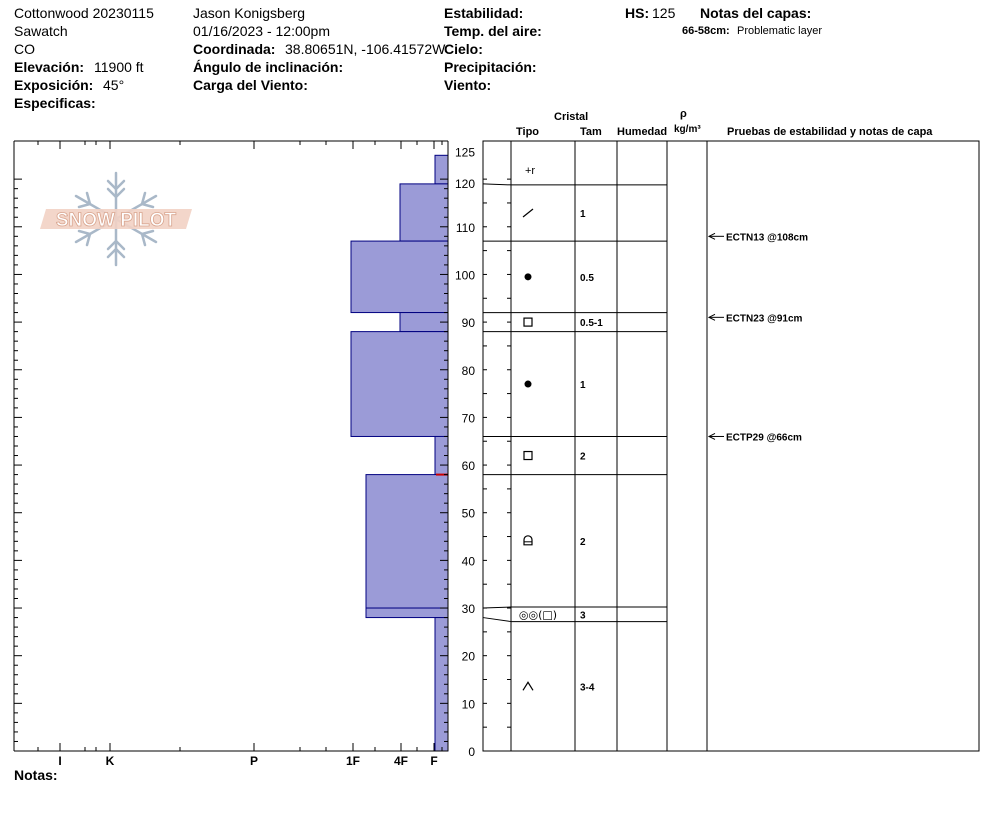 The image size is (994, 840). I want to click on hardness-tick-label: F, so click(433, 761).